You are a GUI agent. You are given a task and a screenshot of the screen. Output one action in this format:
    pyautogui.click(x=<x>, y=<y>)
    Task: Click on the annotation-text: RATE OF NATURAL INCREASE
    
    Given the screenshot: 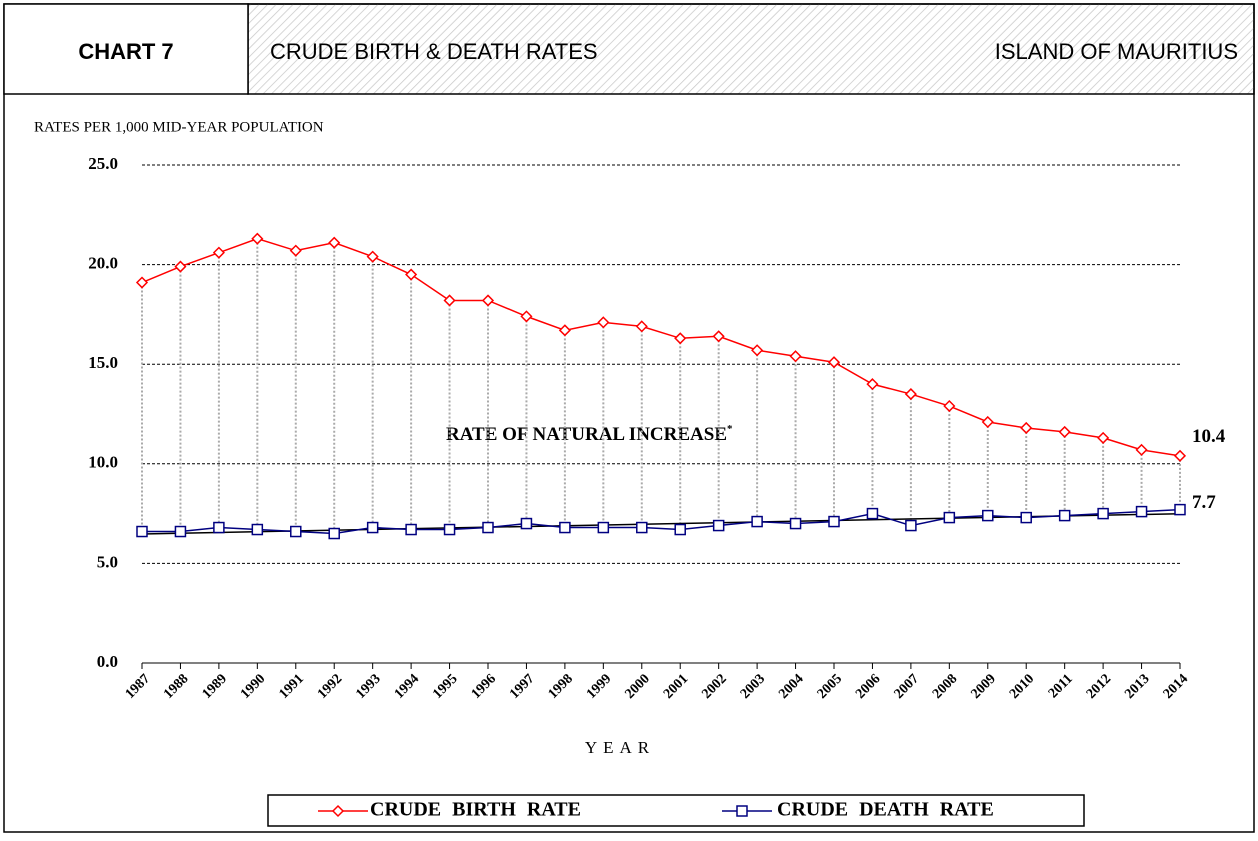 What is the action you would take?
    pyautogui.click(x=586, y=434)
    